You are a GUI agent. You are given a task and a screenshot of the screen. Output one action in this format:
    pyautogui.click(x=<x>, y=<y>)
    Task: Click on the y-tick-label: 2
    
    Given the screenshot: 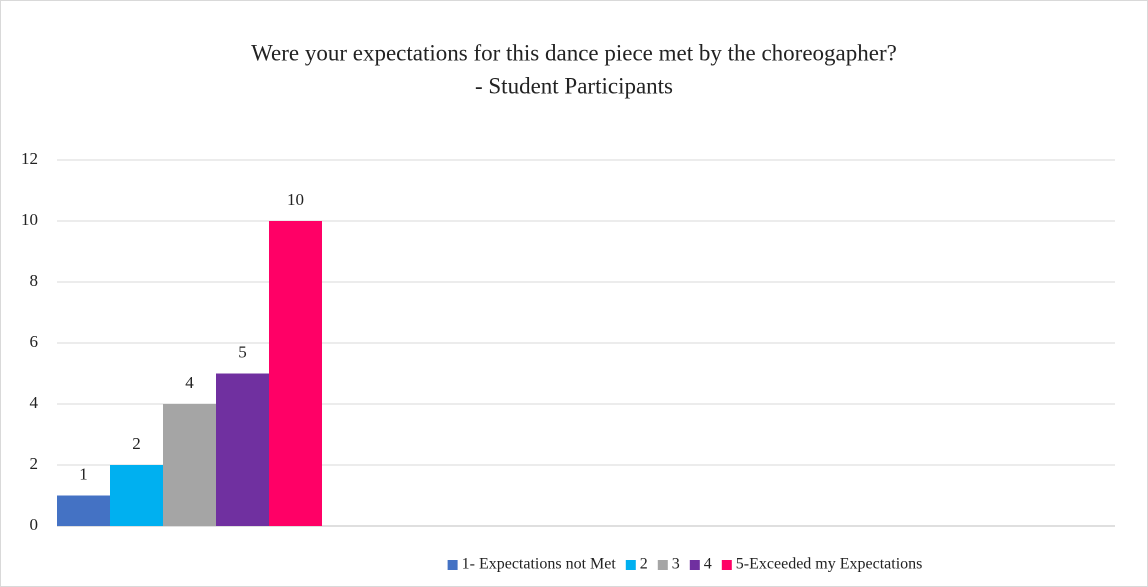 What is the action you would take?
    pyautogui.click(x=34, y=463)
    